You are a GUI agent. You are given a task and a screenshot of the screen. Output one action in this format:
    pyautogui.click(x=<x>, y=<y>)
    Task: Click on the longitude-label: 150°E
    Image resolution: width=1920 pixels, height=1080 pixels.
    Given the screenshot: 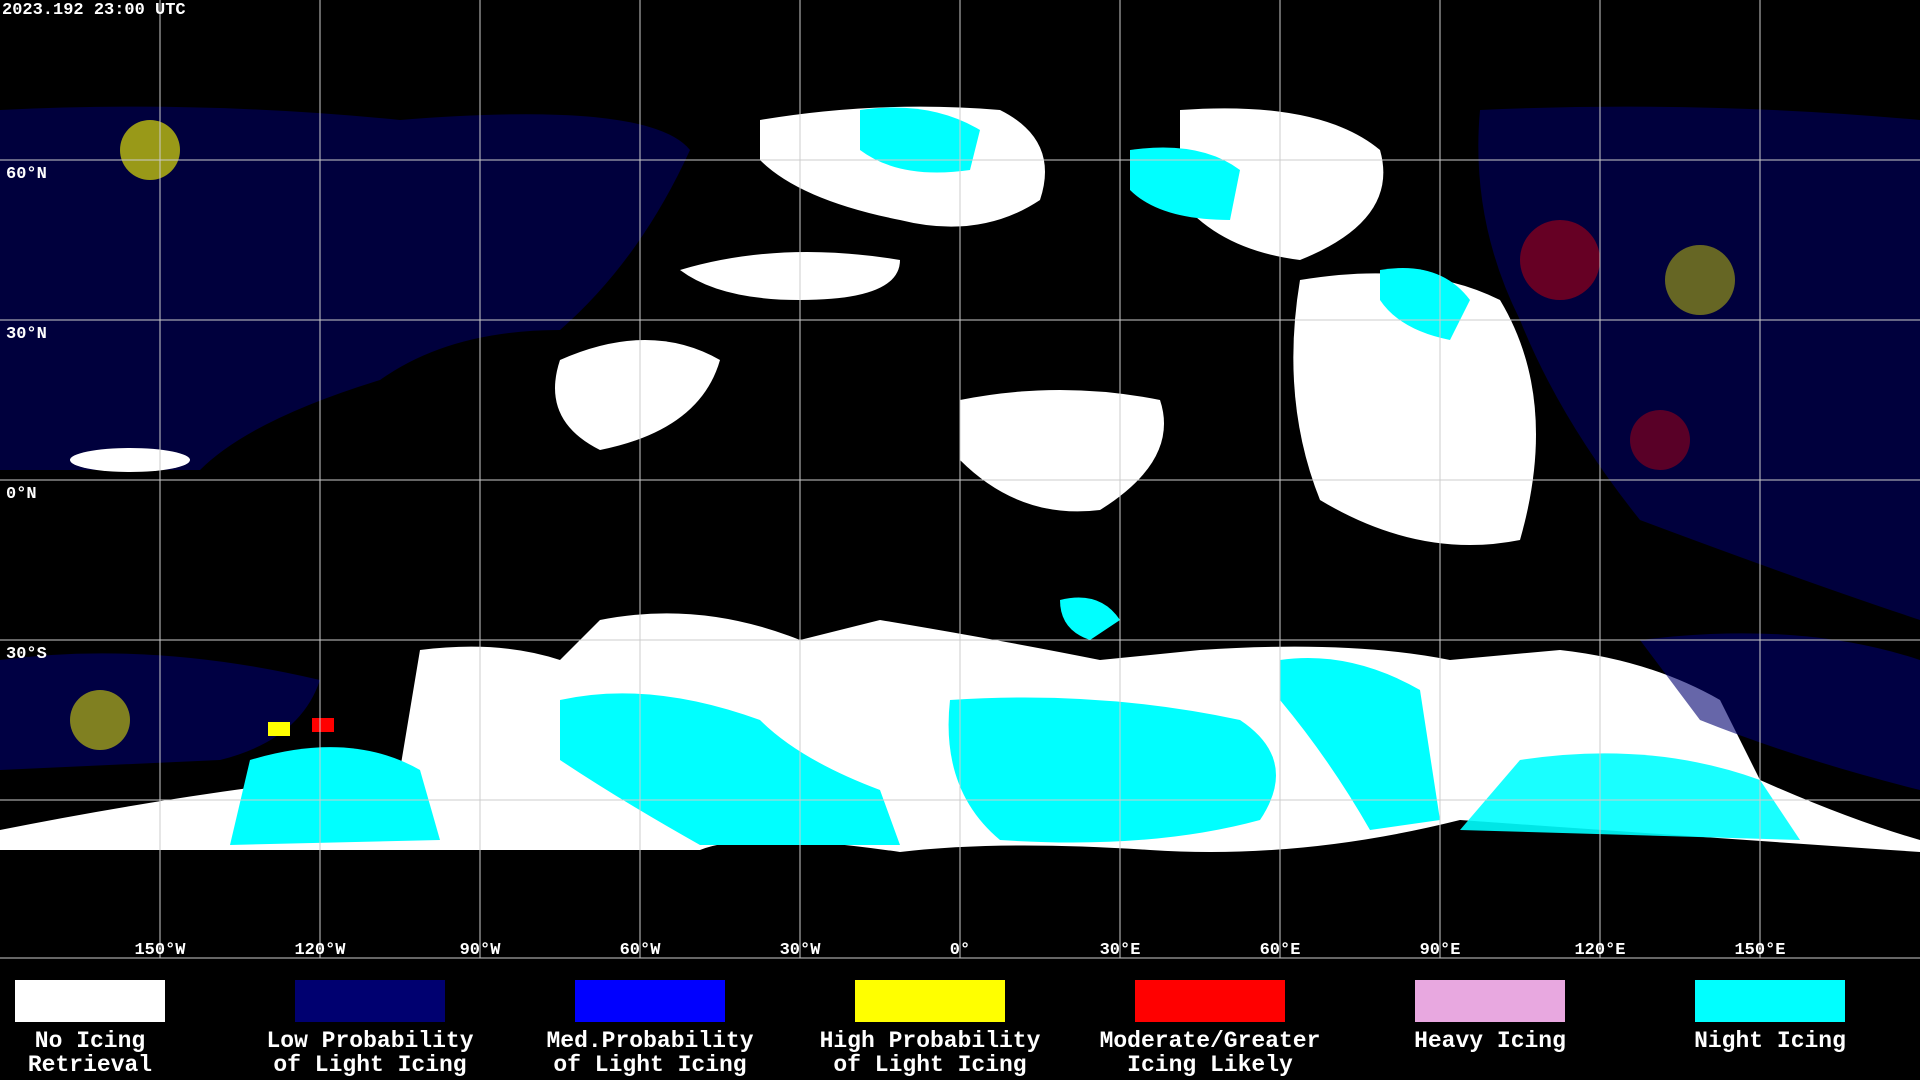 What is the action you would take?
    pyautogui.click(x=1759, y=950)
    